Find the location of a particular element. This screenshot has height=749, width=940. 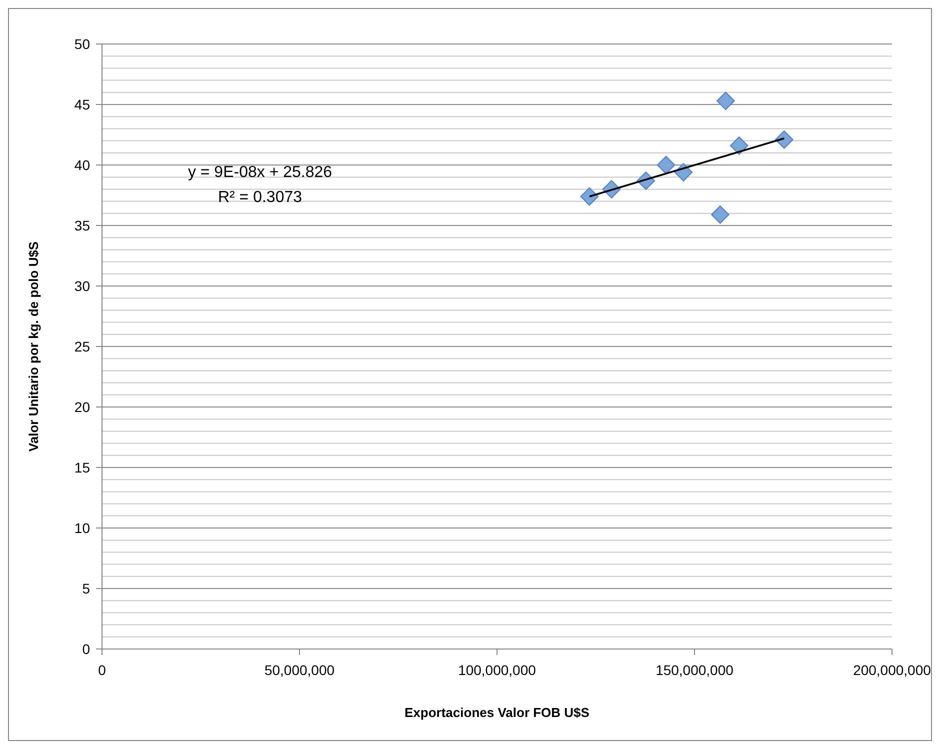

y-tick-label: 50 is located at coordinates (82, 44).